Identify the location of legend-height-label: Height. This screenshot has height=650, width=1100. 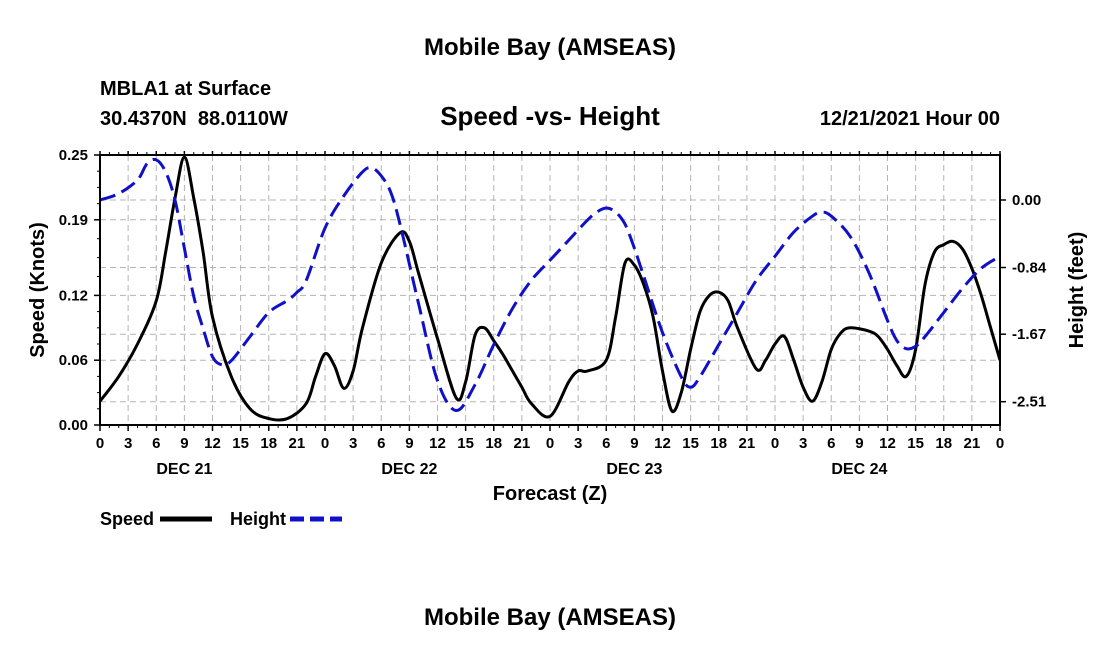
(258, 519).